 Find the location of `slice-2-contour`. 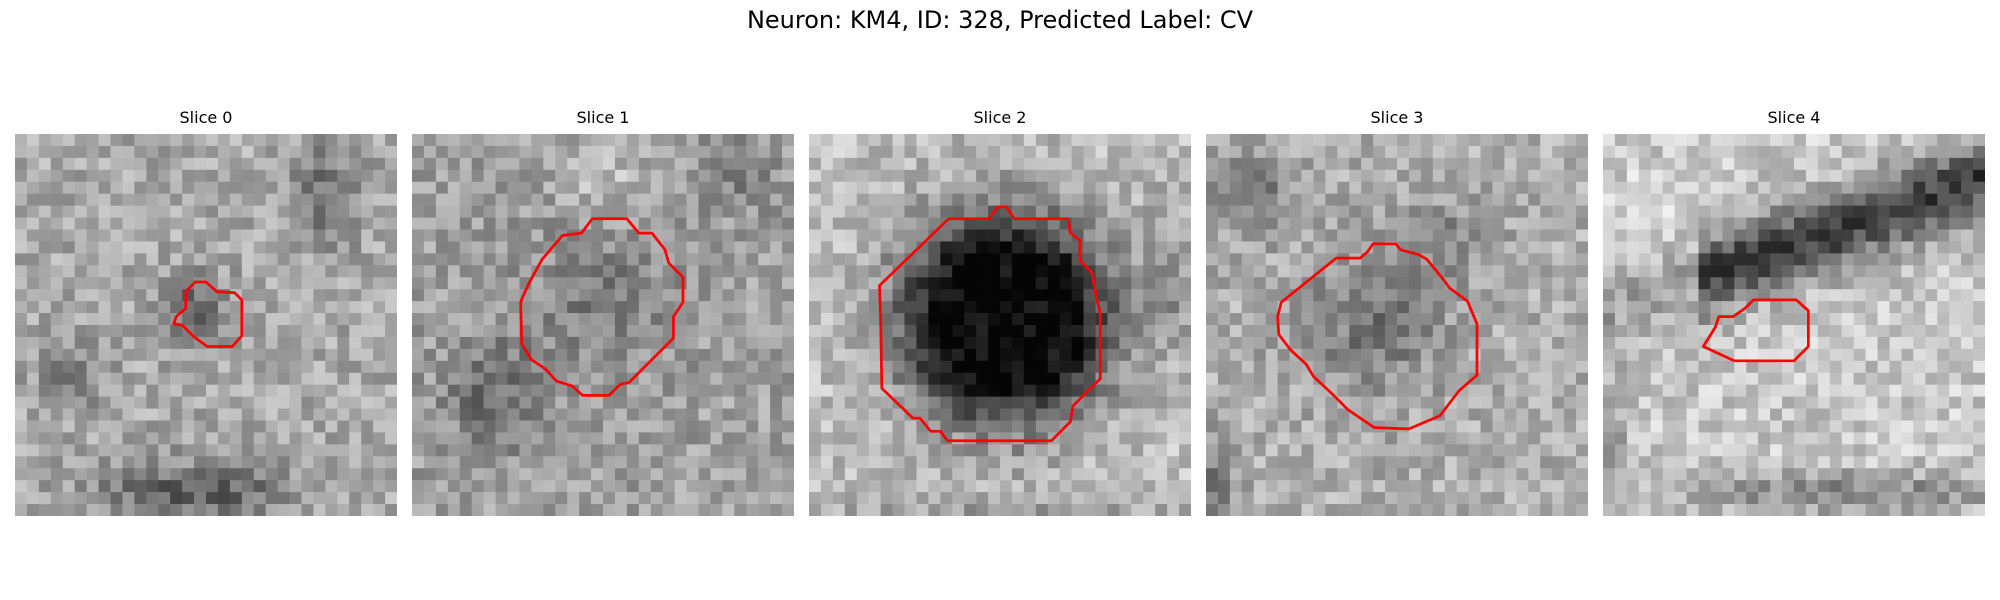

slice-2-contour is located at coordinates (990, 324).